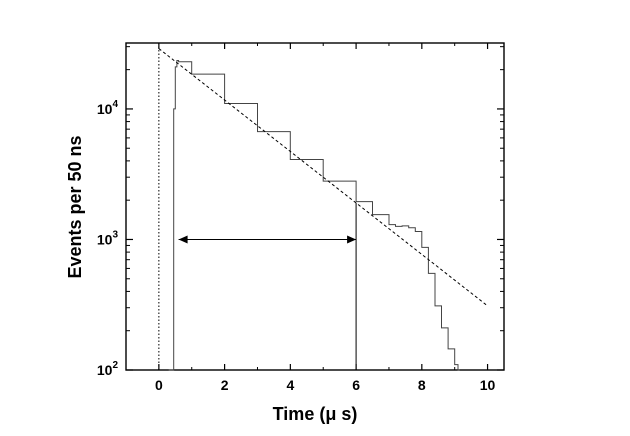 This screenshot has width=630, height=436. Describe the element at coordinates (290, 385) in the screenshot. I see `x-tick-label: 4` at that location.